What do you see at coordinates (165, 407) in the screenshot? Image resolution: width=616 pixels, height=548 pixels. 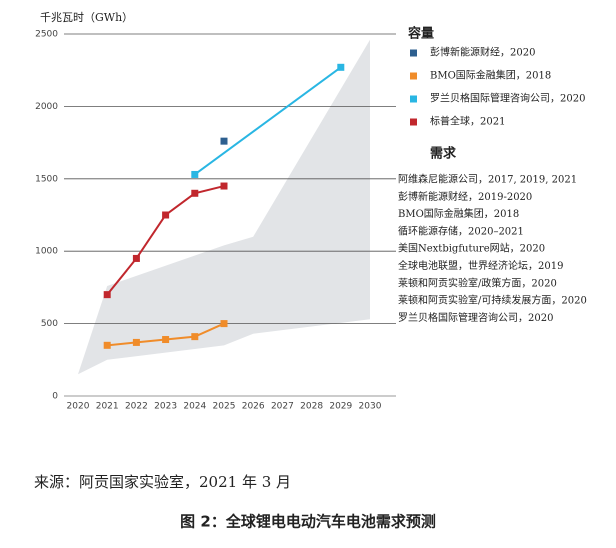 I see `x-tick-label: 2023` at bounding box center [165, 407].